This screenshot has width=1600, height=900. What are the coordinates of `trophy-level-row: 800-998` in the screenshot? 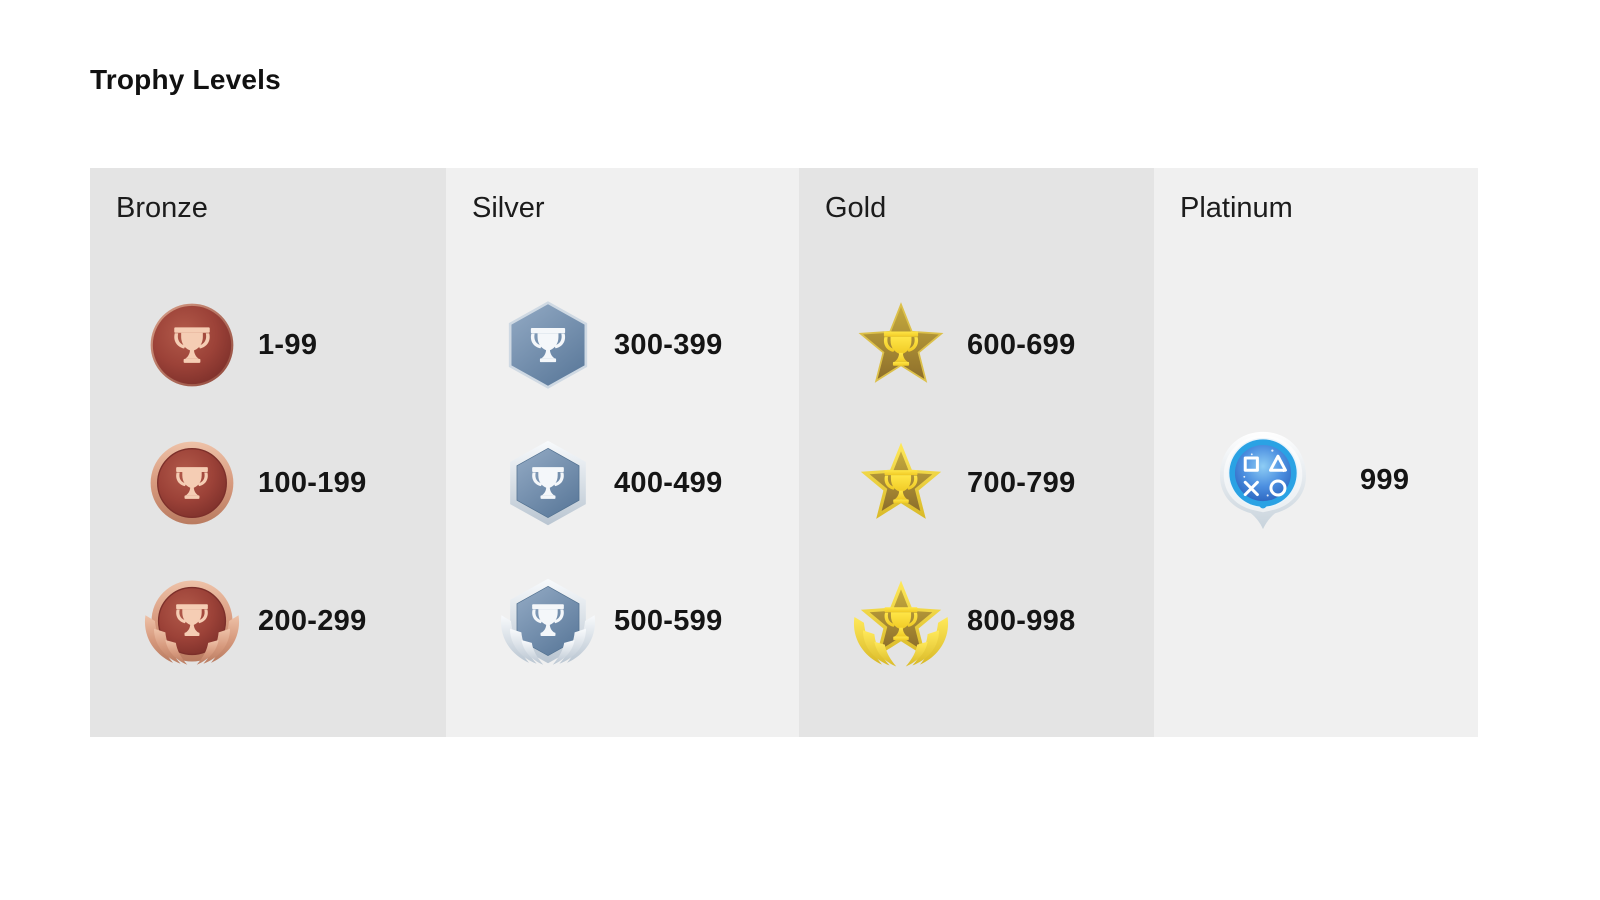 It's located at (976, 621).